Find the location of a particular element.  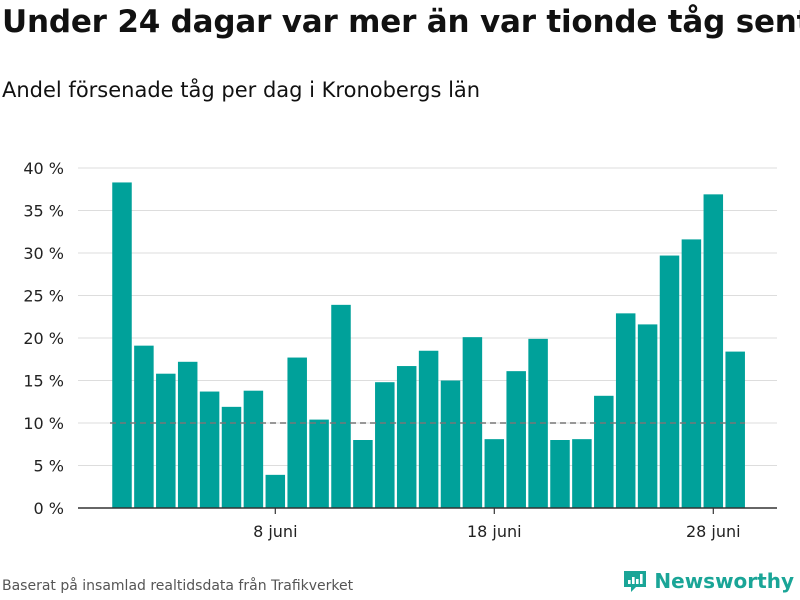

y-tick-label: 5 % is located at coordinates (49, 466).